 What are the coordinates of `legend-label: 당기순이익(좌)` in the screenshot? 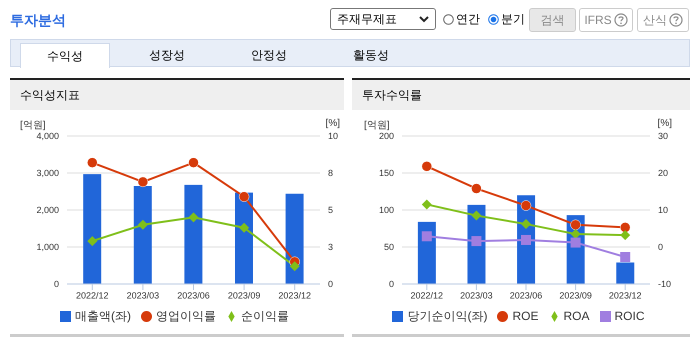 It's located at (447, 316).